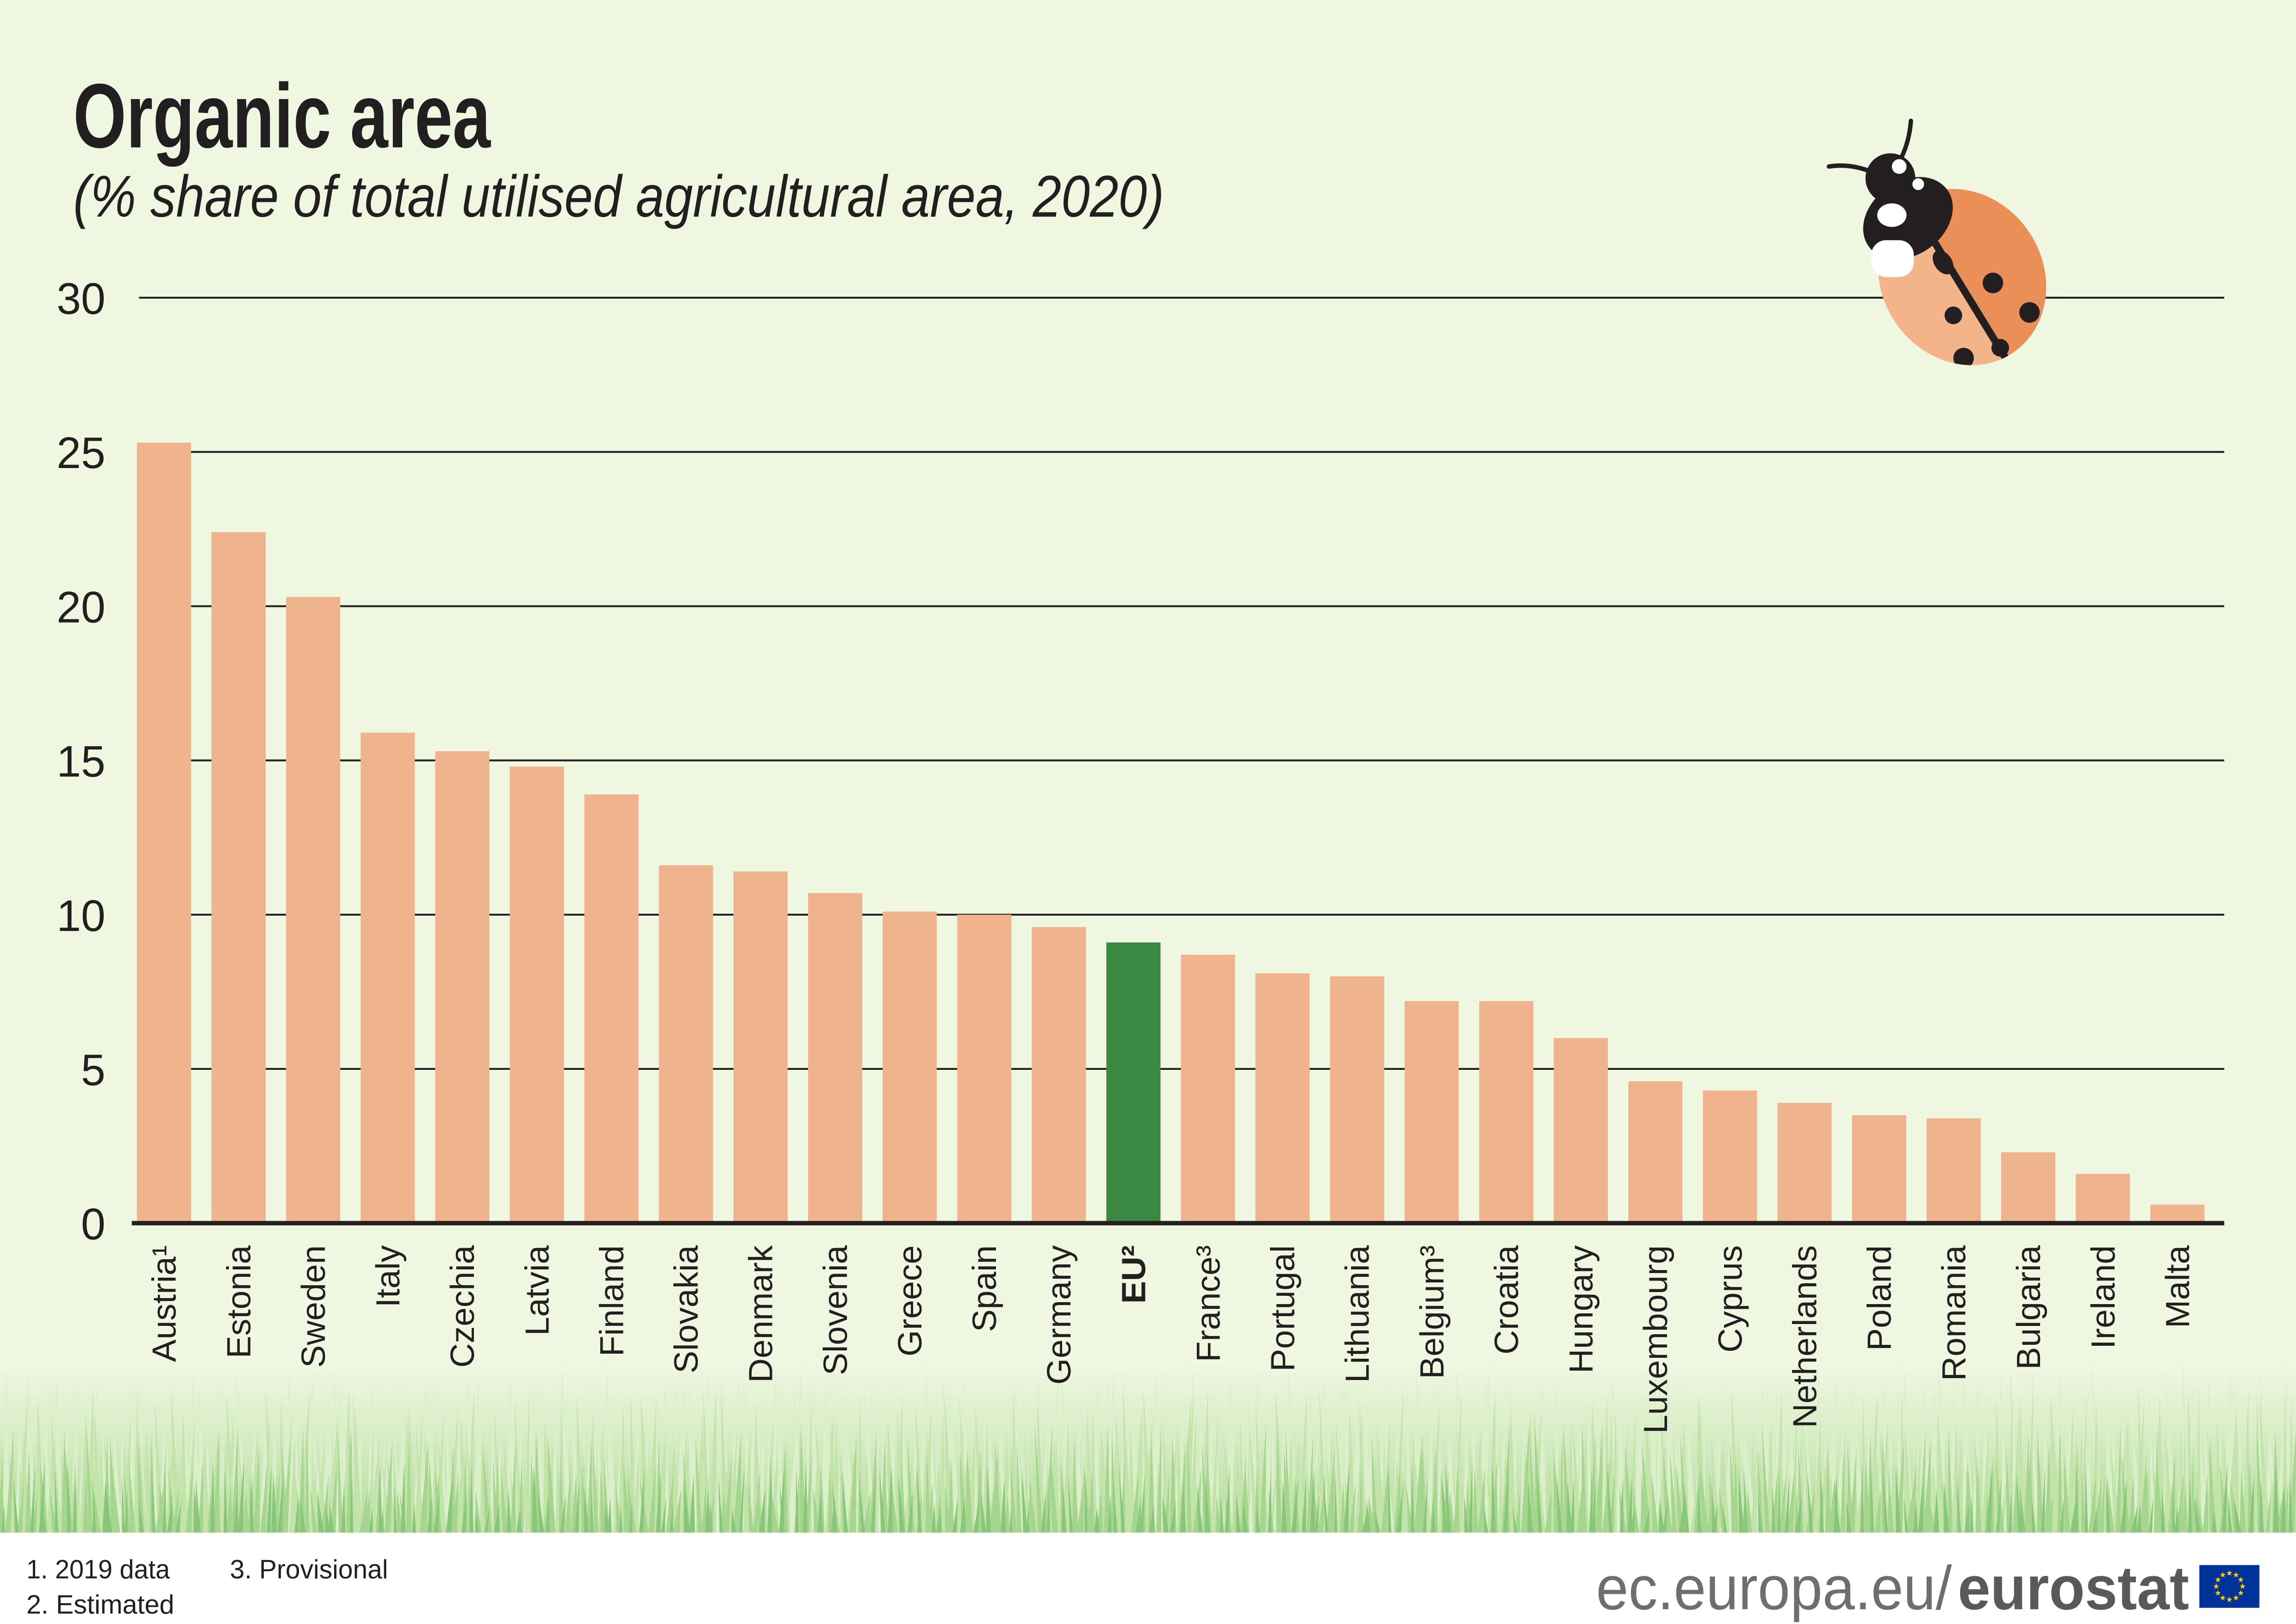 This screenshot has height=1624, width=2296. Describe the element at coordinates (1133, 1083) in the screenshot. I see `bar-highlight` at that location.